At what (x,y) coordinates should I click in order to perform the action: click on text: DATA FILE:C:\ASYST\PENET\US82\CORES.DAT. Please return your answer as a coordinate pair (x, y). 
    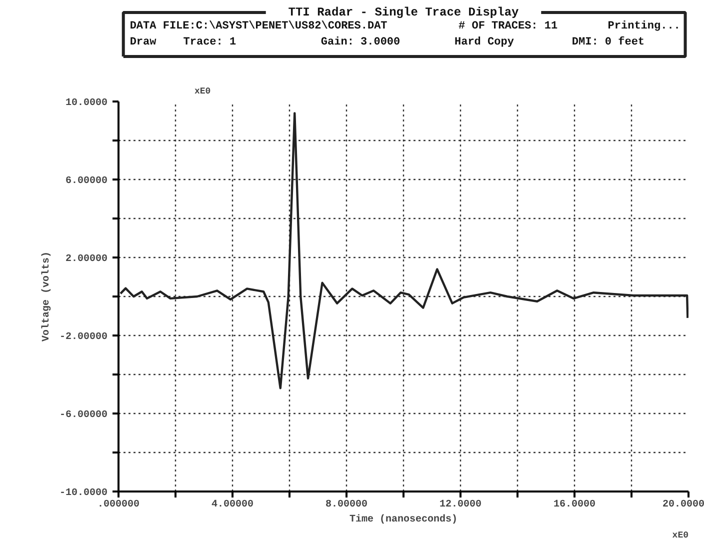
    Looking at the image, I should click on (259, 26).